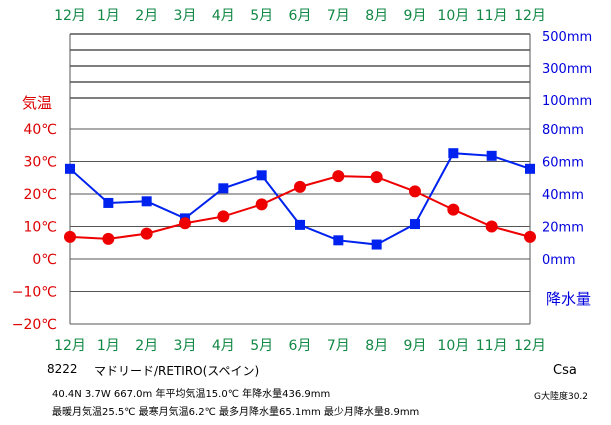 Image resolution: width=611 pixels, height=425 pixels. What do you see at coordinates (34, 325) in the screenshot?
I see `temperature-tick-label: −20℃` at bounding box center [34, 325].